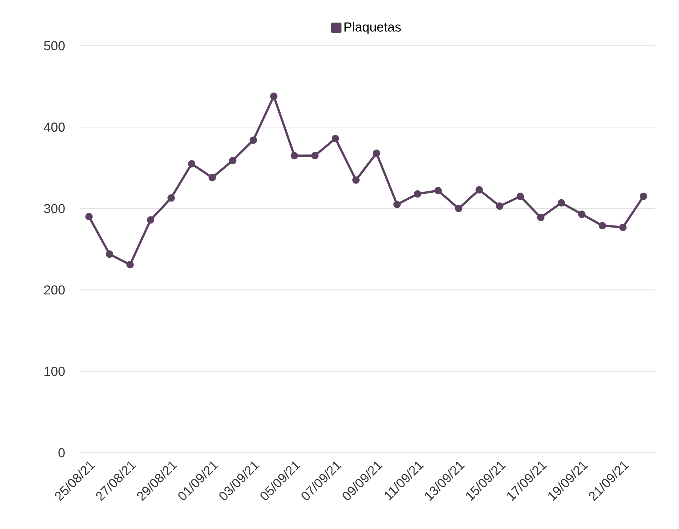 The height and width of the screenshot is (529, 679). What do you see at coordinates (61, 453) in the screenshot?
I see `y-tick-label: 0` at bounding box center [61, 453].